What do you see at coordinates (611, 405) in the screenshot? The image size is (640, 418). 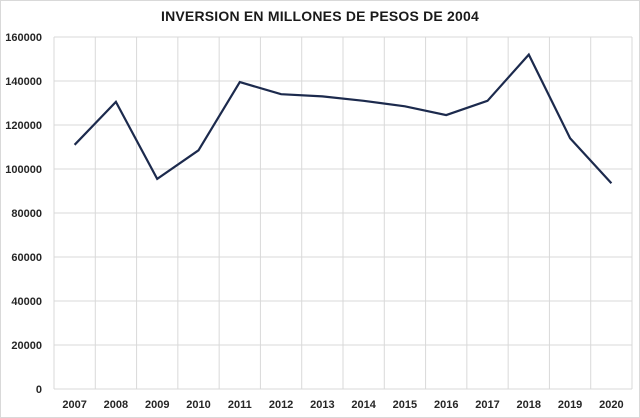 I see `x-tick-label: 2020` at bounding box center [611, 405].